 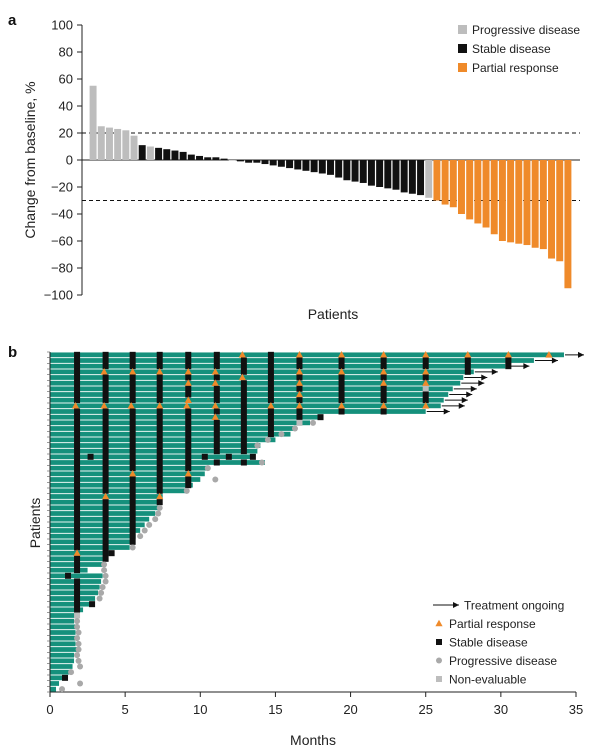 I want to click on y-tick-label: −40, so click(x=62, y=214).